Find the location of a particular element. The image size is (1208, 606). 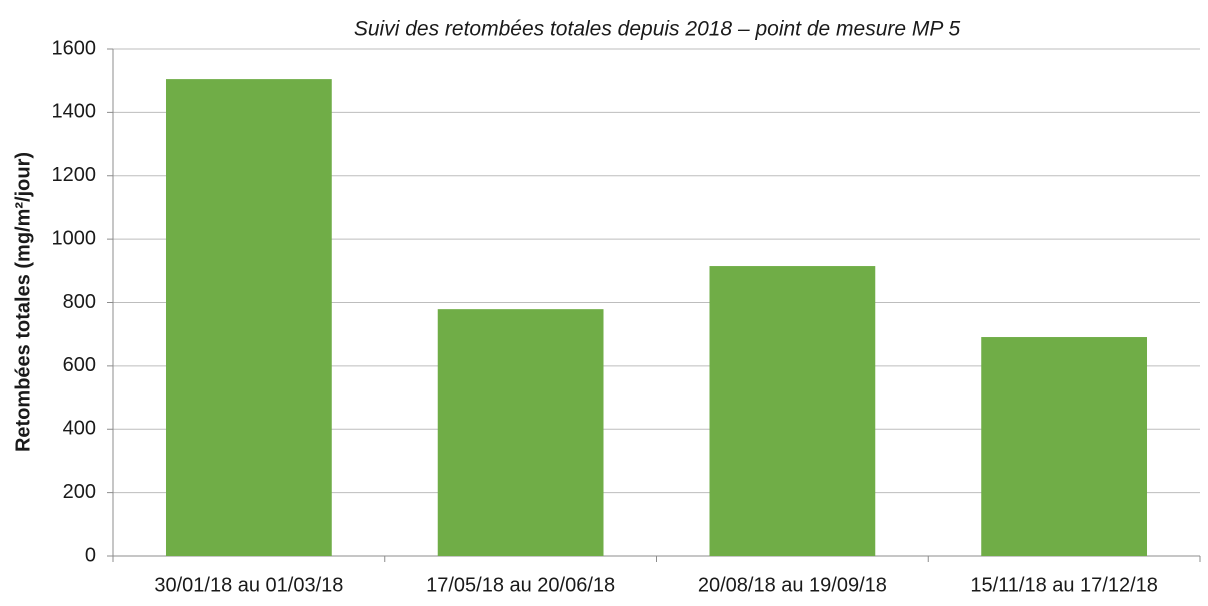

y-tick-label: 600 is located at coordinates (79, 365).